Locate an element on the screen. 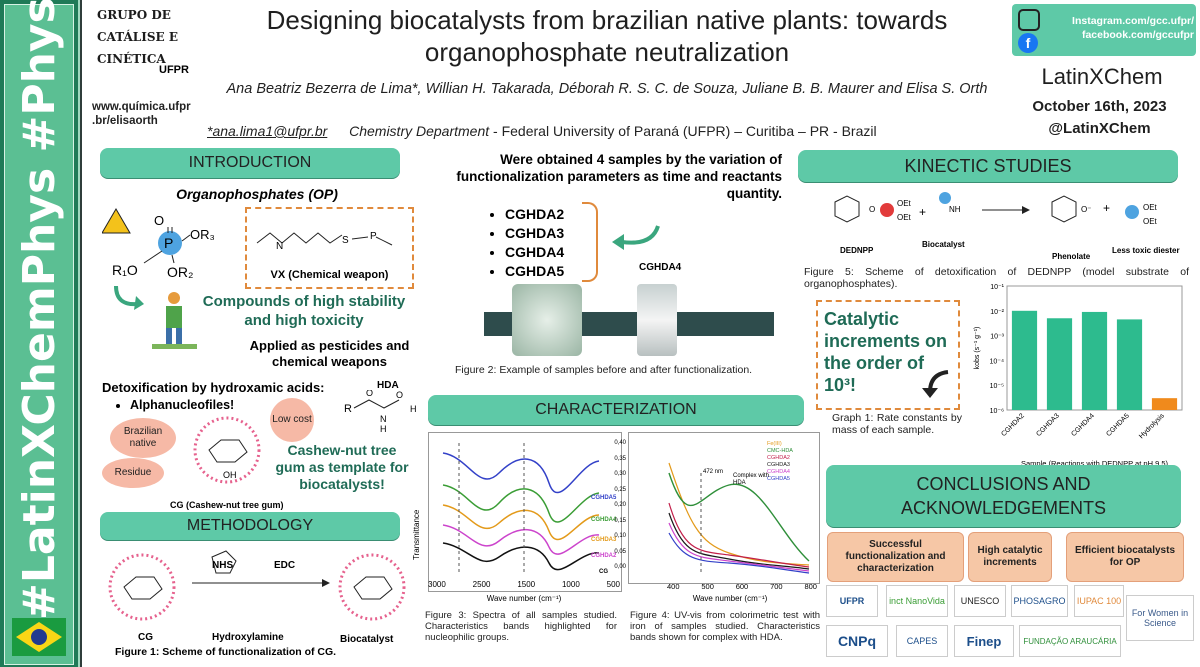 Image resolution: width=1200 pixels, height=667 pixels. ir-series-label: CGHDA2 is located at coordinates (604, 556).